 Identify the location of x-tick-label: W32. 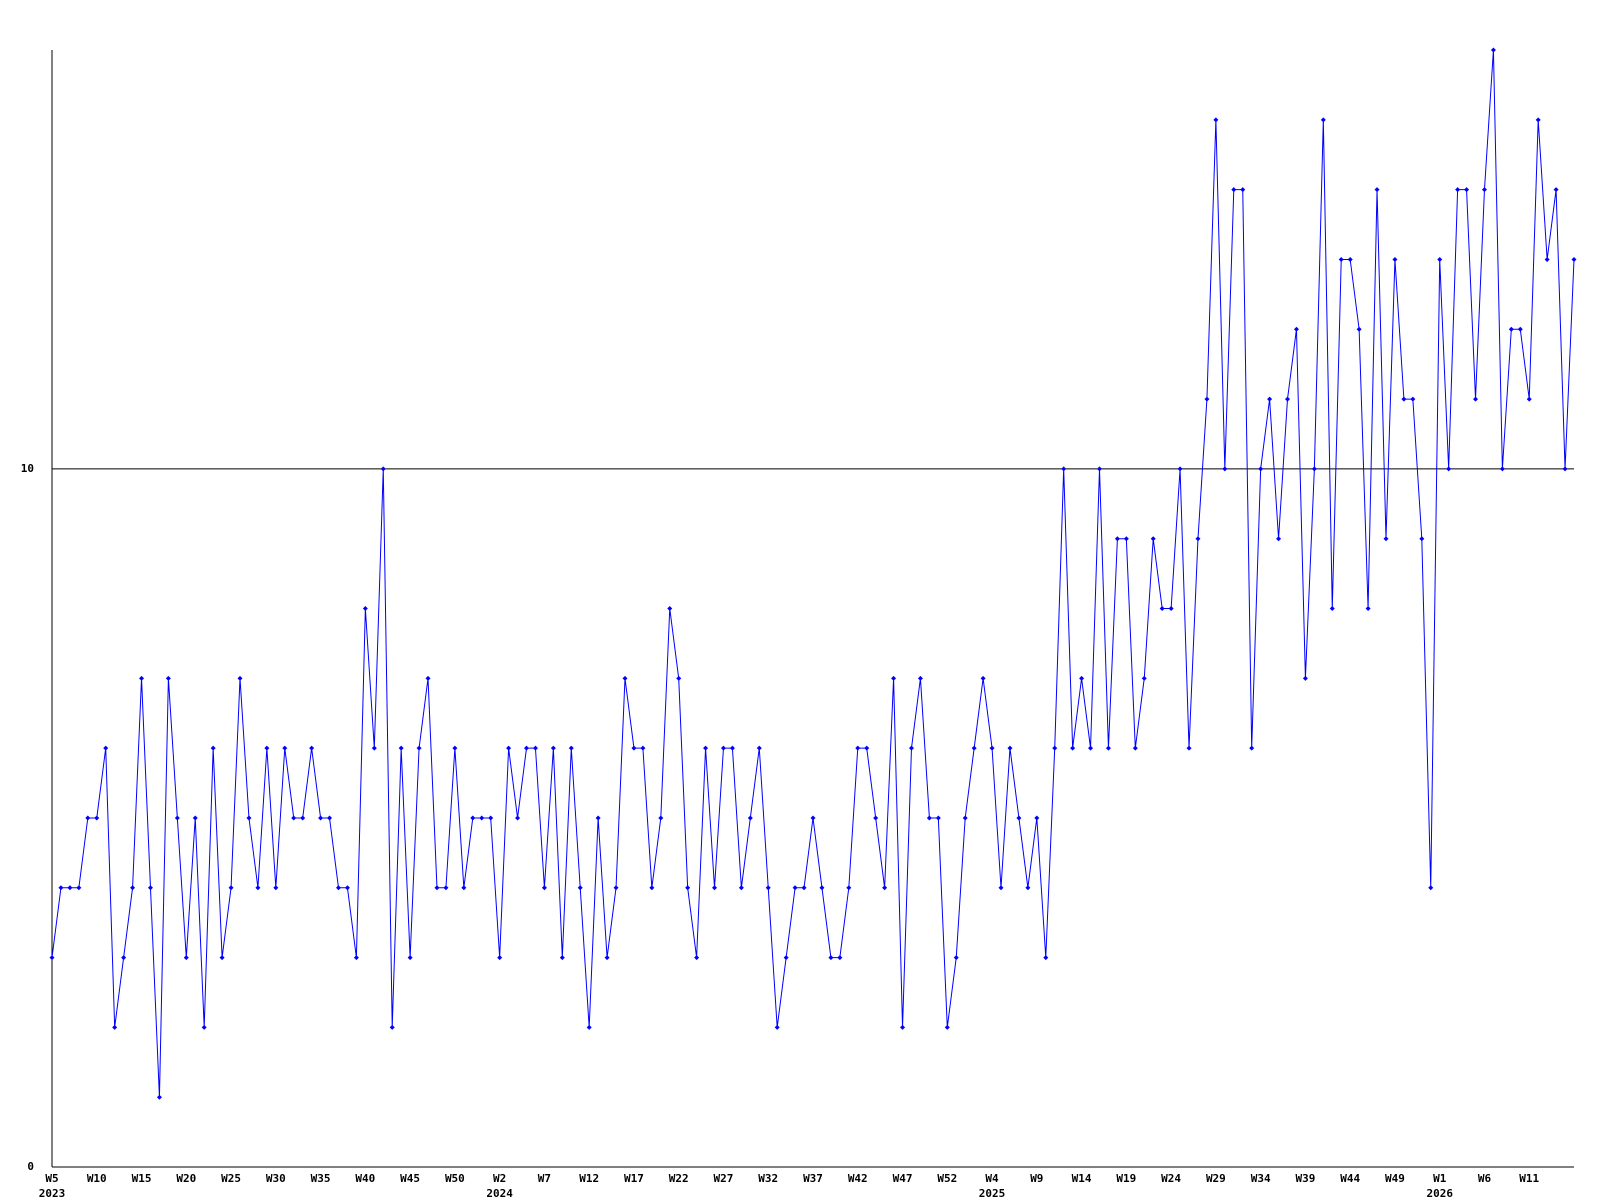
(768, 1178).